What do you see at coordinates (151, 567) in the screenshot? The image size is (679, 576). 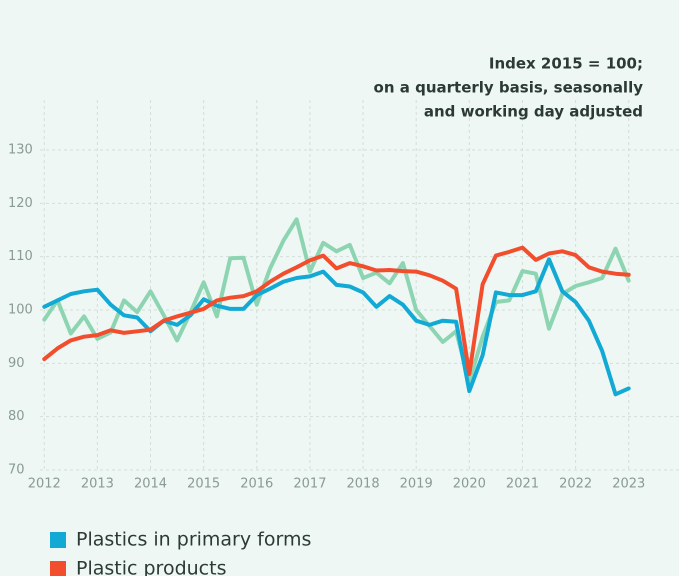 I see `legend-label: Plastic products` at bounding box center [151, 567].